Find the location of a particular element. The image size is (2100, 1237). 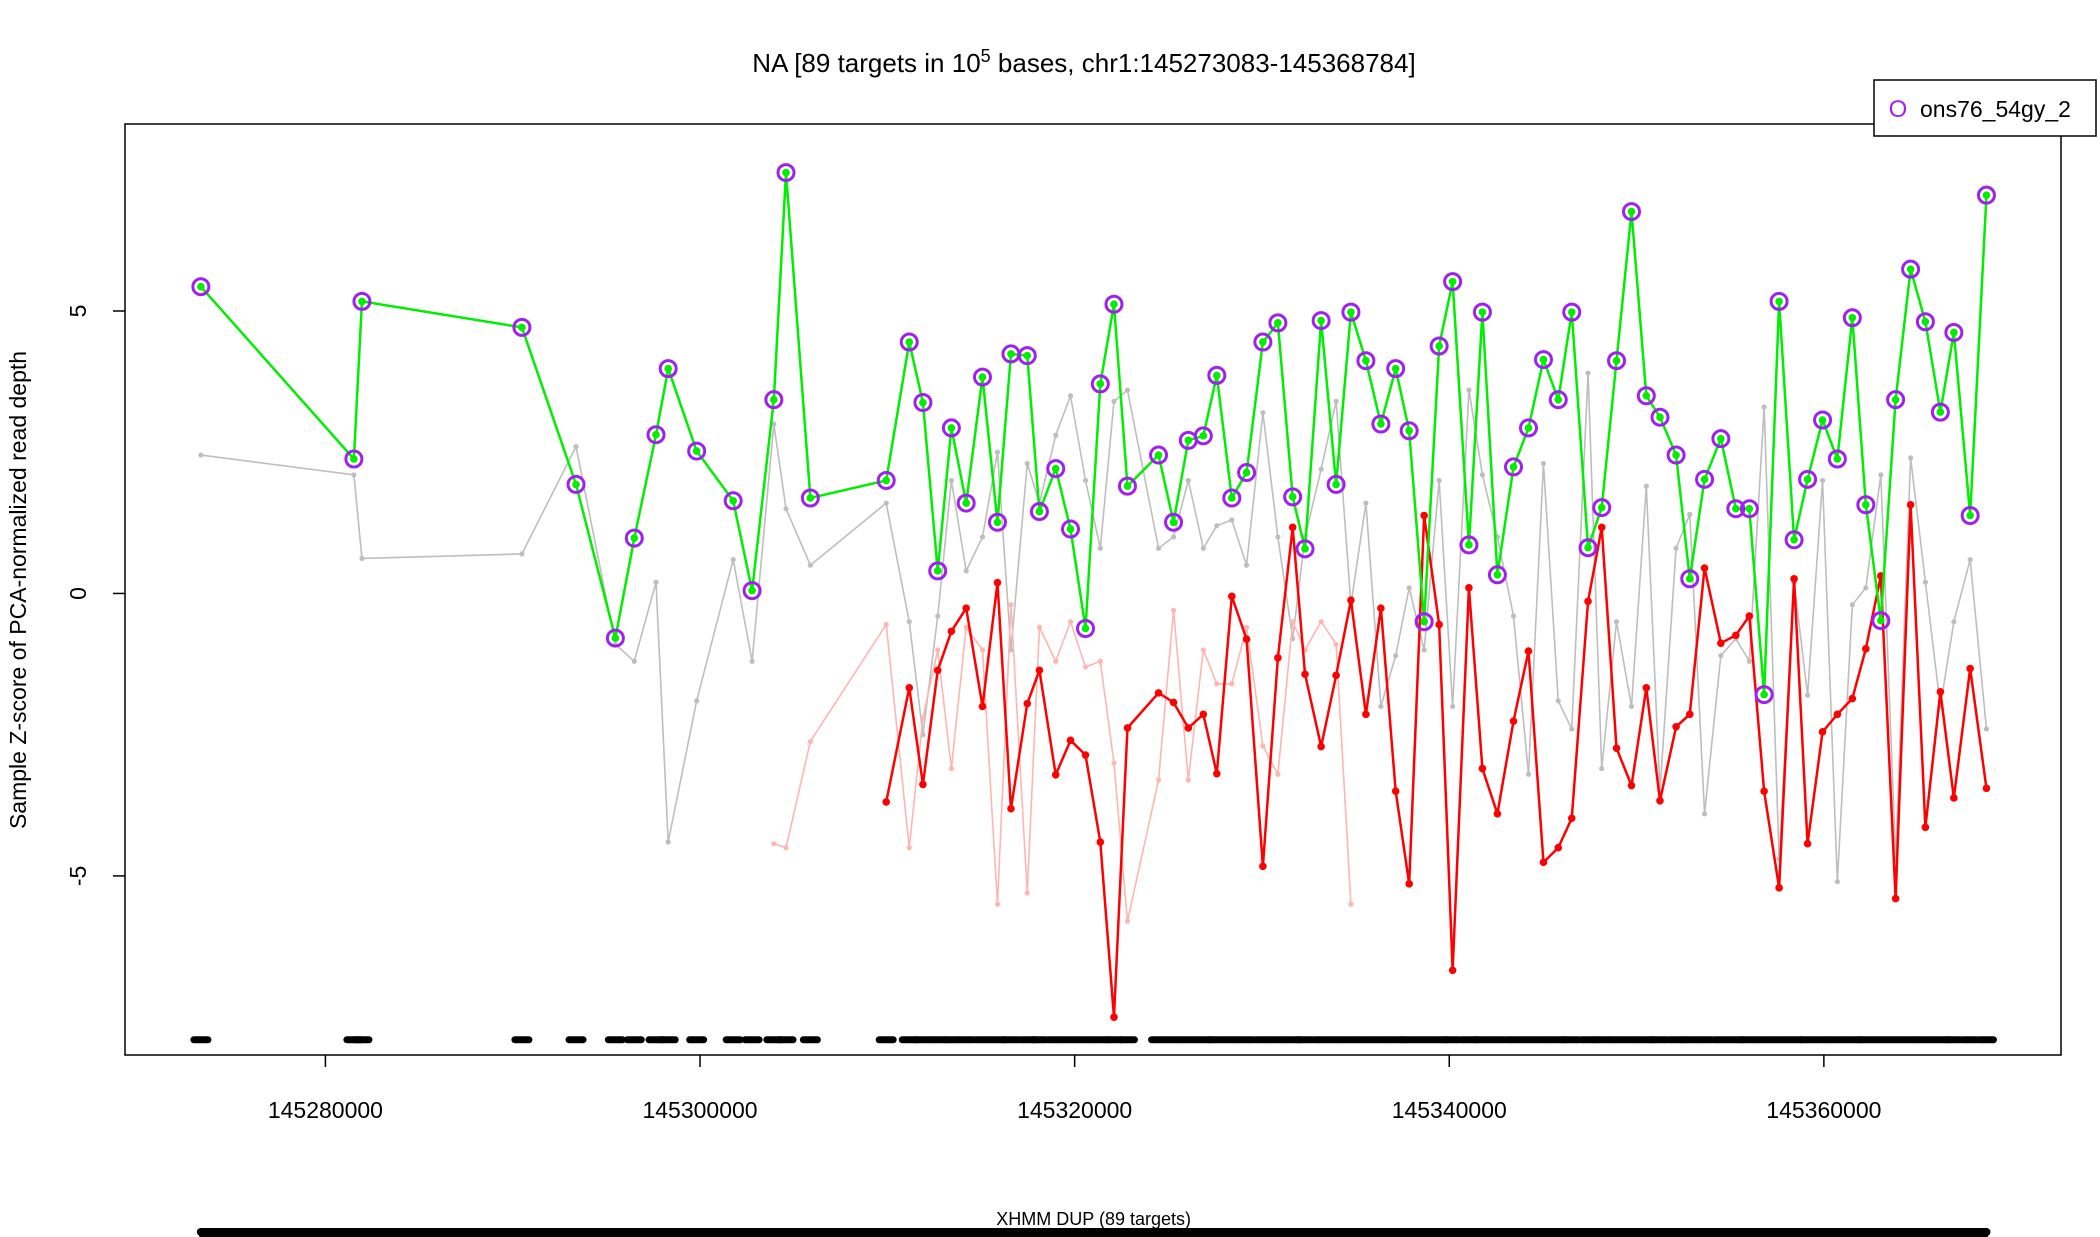

y-tick-label: 5 is located at coordinates (78, 311).